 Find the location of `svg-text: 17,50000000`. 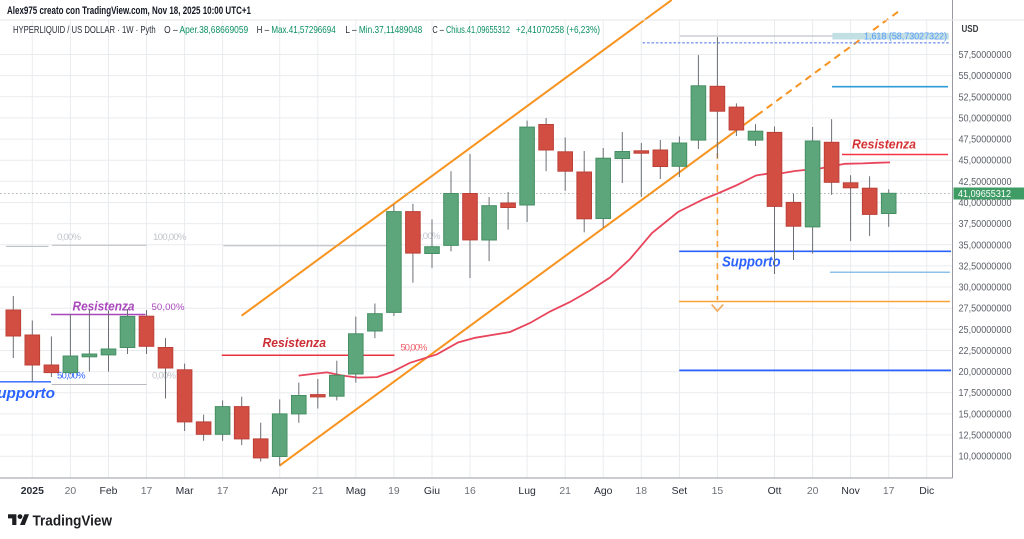

svg-text: 17,50000000 is located at coordinates (985, 393).